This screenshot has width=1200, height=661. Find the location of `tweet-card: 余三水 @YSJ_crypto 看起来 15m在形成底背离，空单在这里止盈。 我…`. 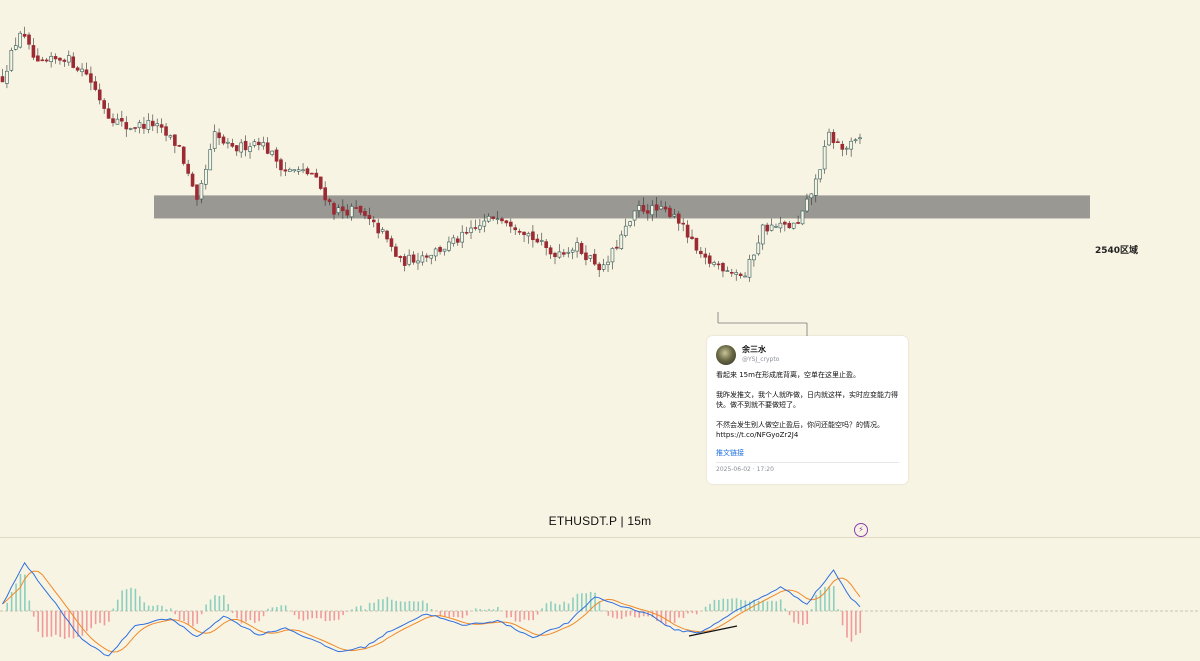

tweet-card: 余三水 @YSJ_crypto 看起来 15m在形成底背离，空单在这里止盈。 我… is located at coordinates (807, 410).